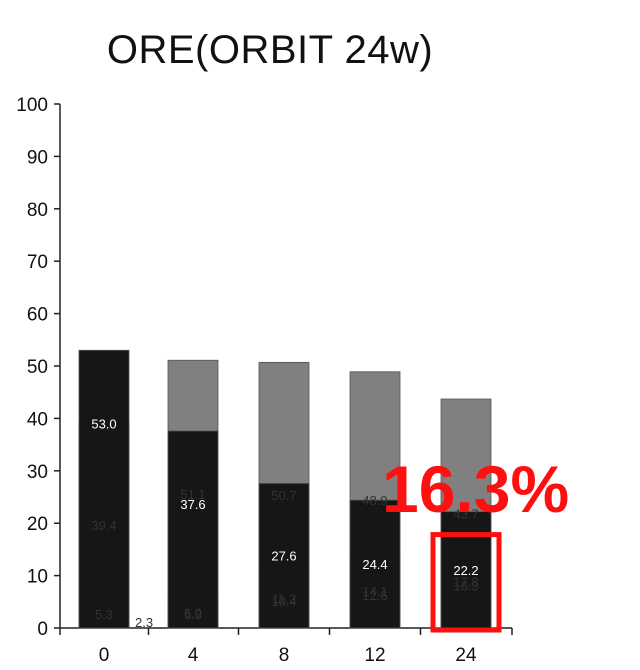 The image size is (640, 670). Describe the element at coordinates (374, 655) in the screenshot. I see `x-tick-label: 12` at that location.